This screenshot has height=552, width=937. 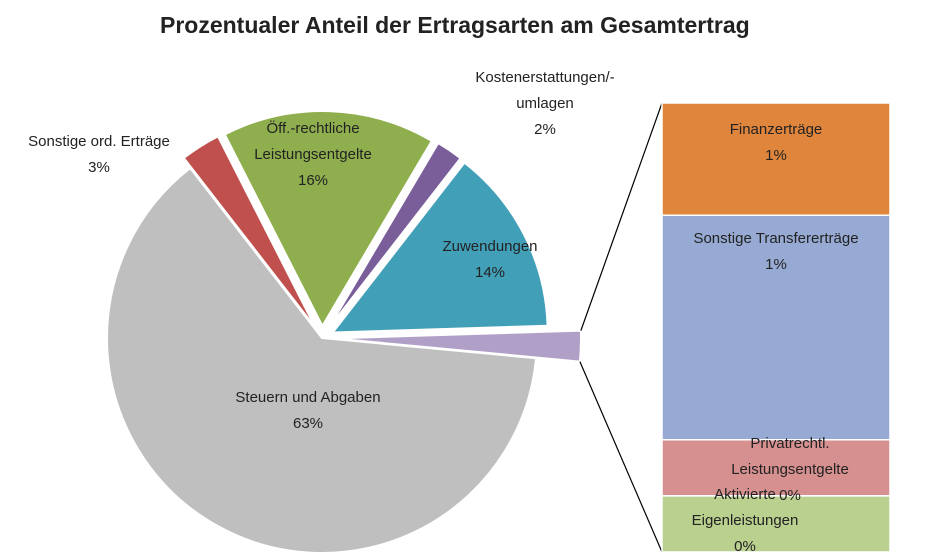 I want to click on label-value: 16%, so click(x=313, y=180).